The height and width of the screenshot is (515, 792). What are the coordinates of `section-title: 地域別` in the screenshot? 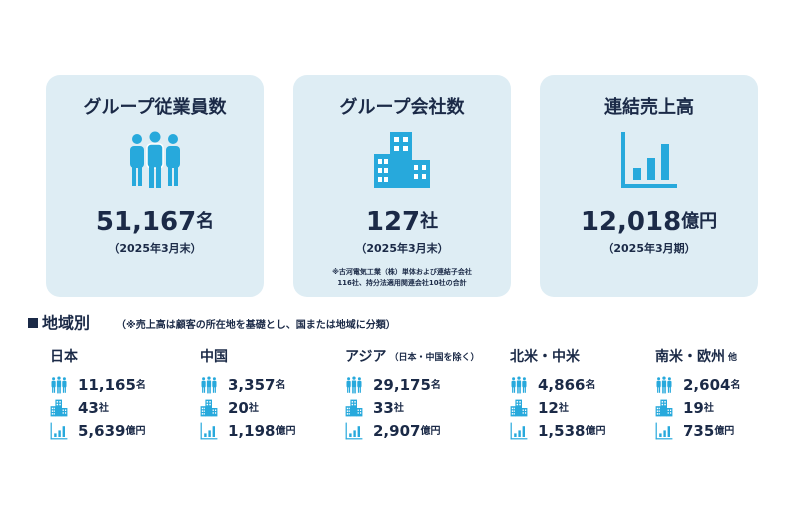 It's located at (66, 323).